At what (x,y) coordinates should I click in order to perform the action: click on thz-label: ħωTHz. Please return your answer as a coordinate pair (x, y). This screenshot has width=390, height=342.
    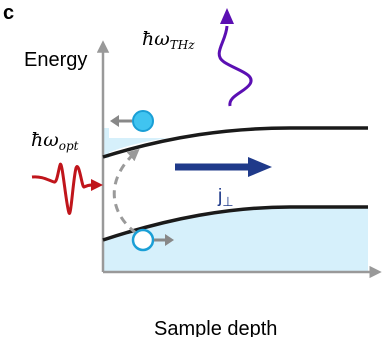
    Looking at the image, I should click on (168, 40).